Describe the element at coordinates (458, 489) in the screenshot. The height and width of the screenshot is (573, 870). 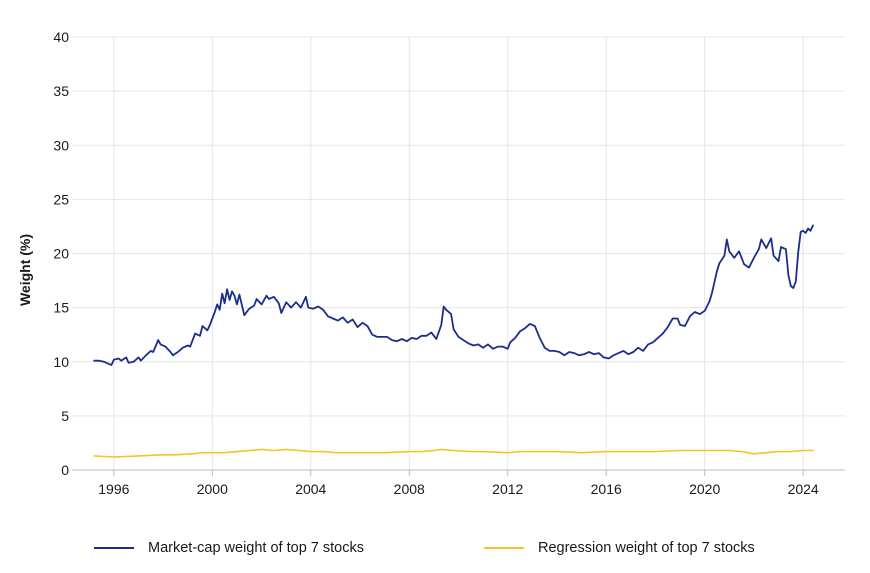
I see `x-axis-tick-labels: 1996 2000 2004 2008 2012 2016 2020 2024` at that location.